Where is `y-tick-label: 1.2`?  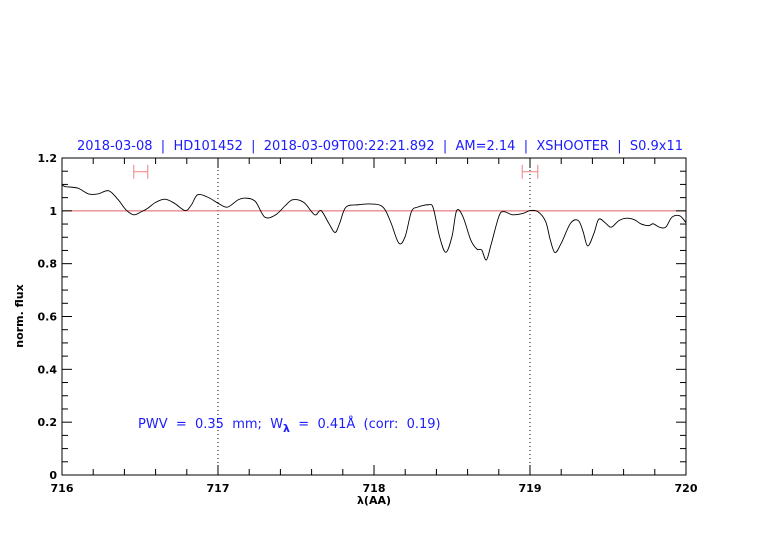
y-tick-label: 1.2 is located at coordinates (48, 158).